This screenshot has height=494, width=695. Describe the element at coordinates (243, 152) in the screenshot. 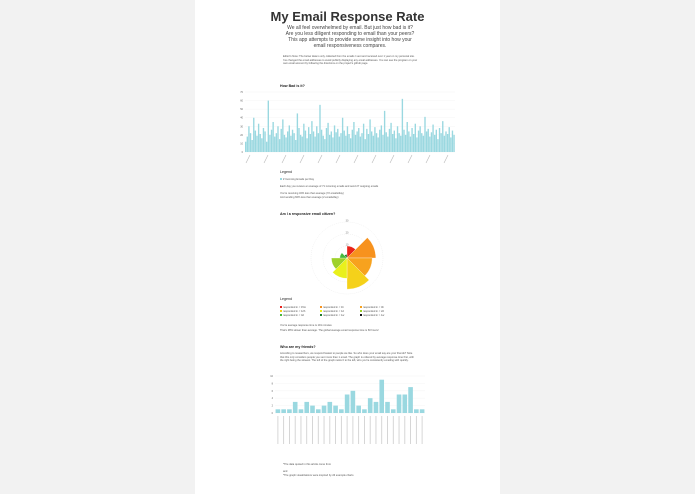

I see `y-tick-label: 0` at that location.